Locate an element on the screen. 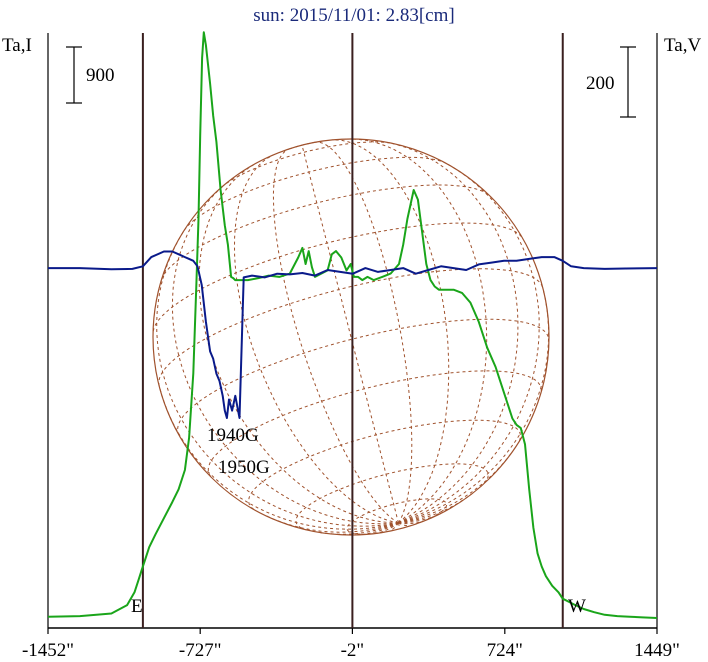 This screenshot has width=708, height=662. left-scale-bar is located at coordinates (74, 75).